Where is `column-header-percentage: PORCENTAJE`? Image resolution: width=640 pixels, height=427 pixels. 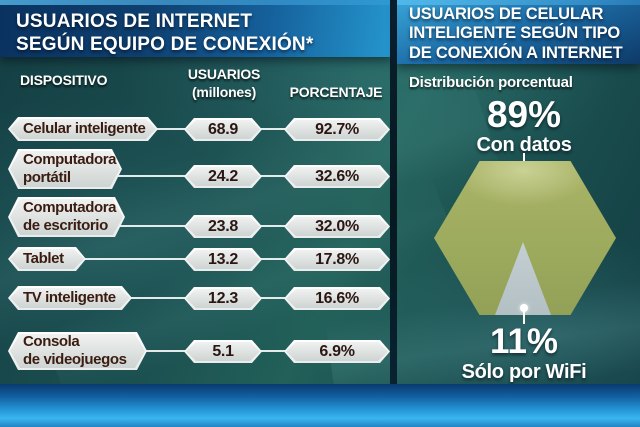 column-header-percentage: PORCENTAJE is located at coordinates (336, 92).